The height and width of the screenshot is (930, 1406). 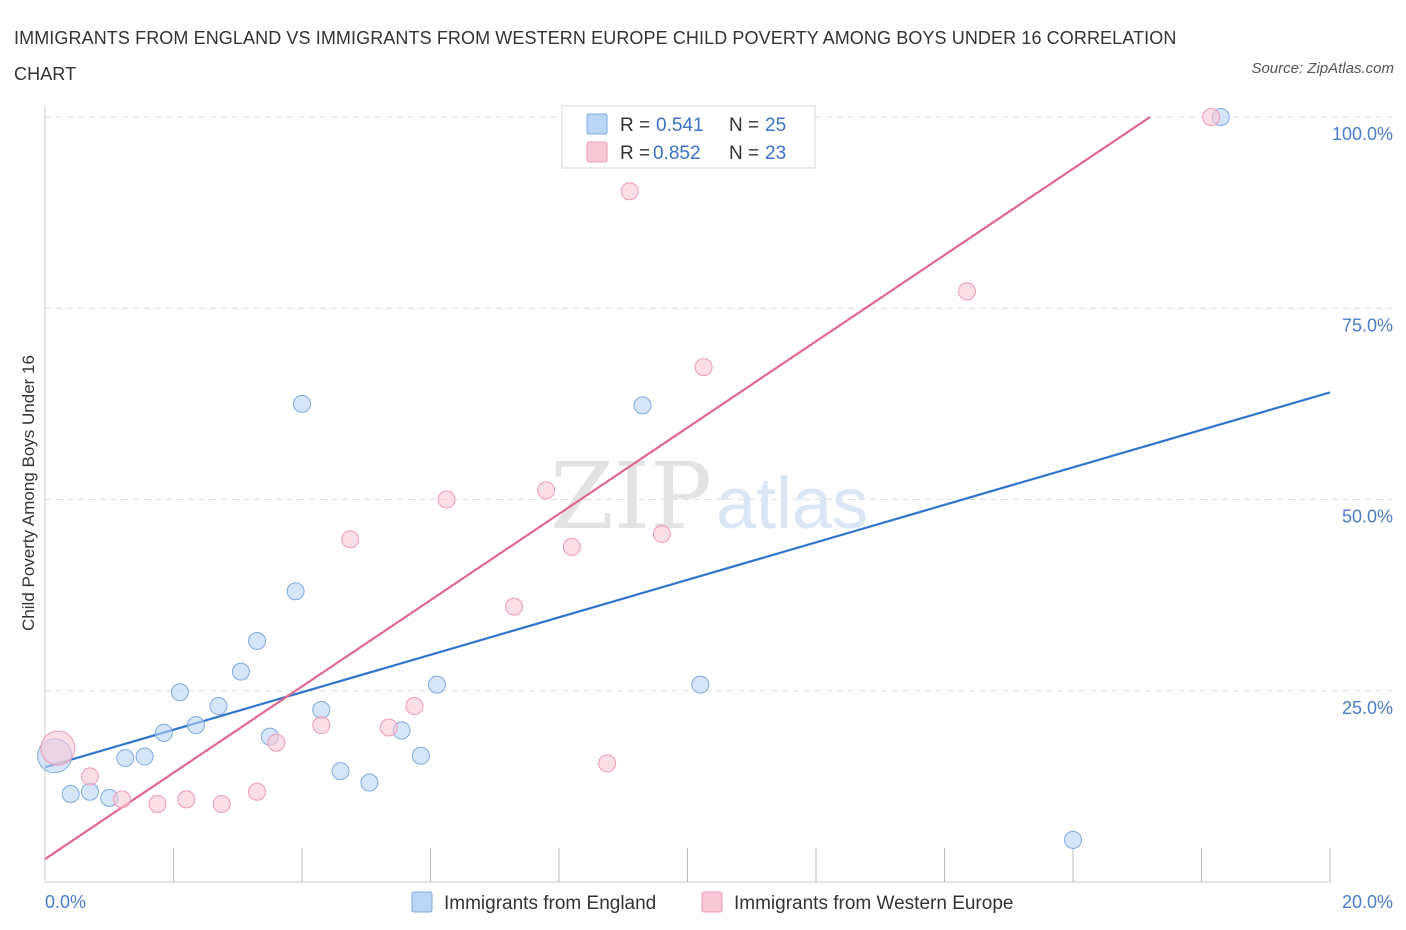 I want to click on legend-swatch-england, so click(x=597, y=124).